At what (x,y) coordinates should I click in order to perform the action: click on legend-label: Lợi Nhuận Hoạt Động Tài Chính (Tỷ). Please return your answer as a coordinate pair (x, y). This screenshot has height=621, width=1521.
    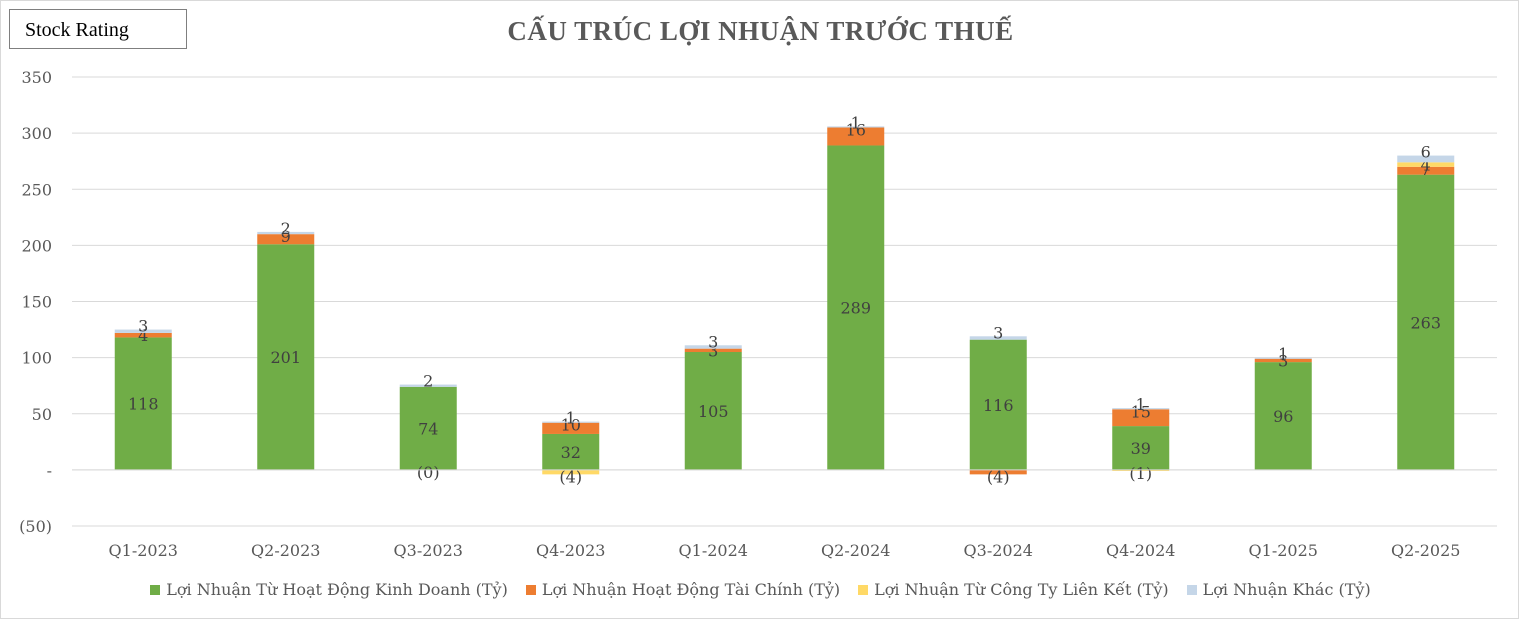
    Looking at the image, I should click on (691, 589).